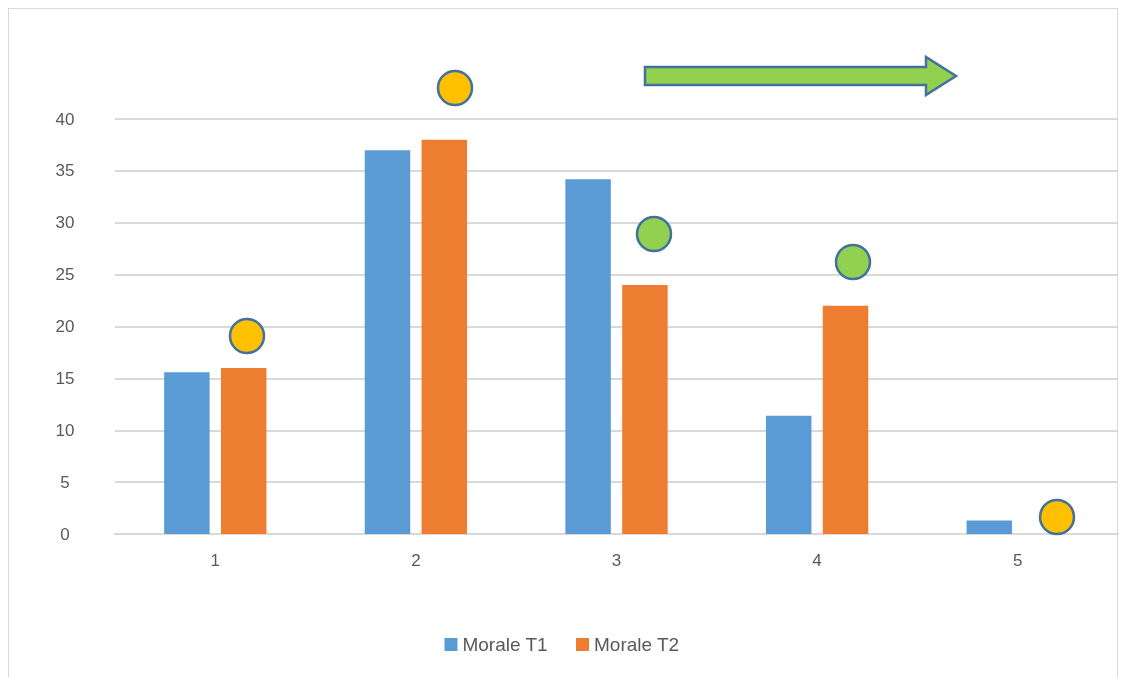 The image size is (1124, 677). I want to click on x-tick-label: 4, so click(817, 560).